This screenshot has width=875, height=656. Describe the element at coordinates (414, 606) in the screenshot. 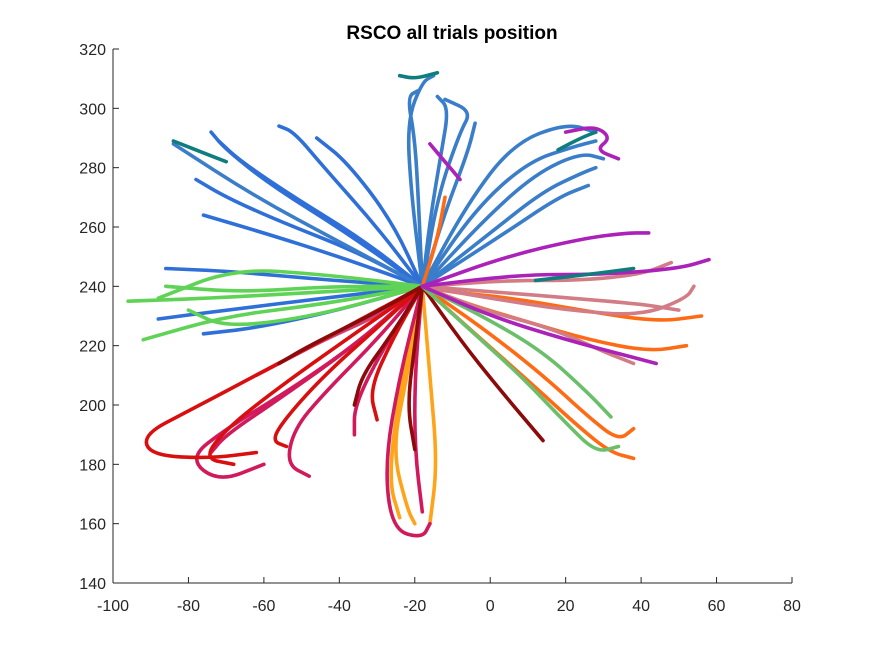

I see `x-tick-label: -20` at that location.